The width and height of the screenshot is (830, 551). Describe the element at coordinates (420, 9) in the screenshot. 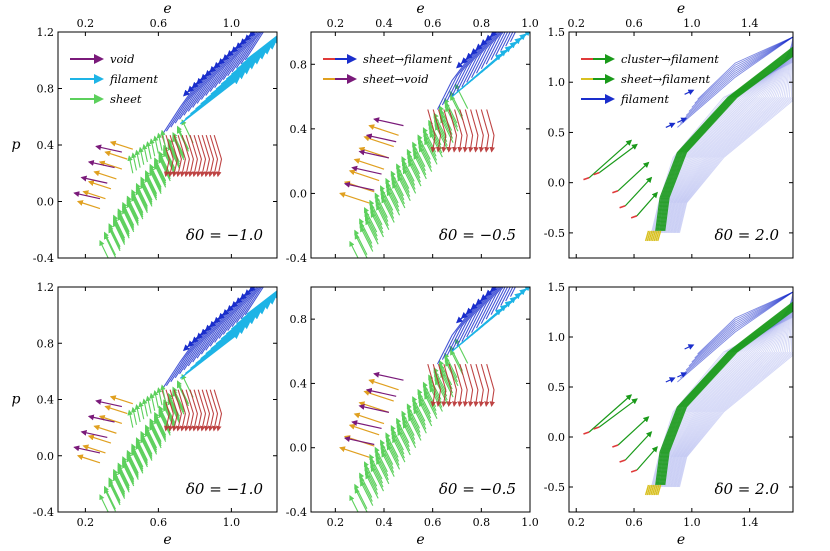

I see `x-axis-label: e` at that location.